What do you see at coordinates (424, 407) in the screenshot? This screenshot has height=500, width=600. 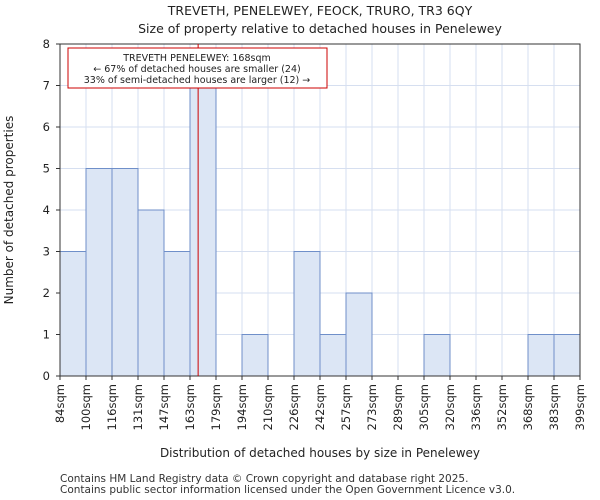 I see `x-tick-label-305sqm: 305sqm` at bounding box center [424, 407].